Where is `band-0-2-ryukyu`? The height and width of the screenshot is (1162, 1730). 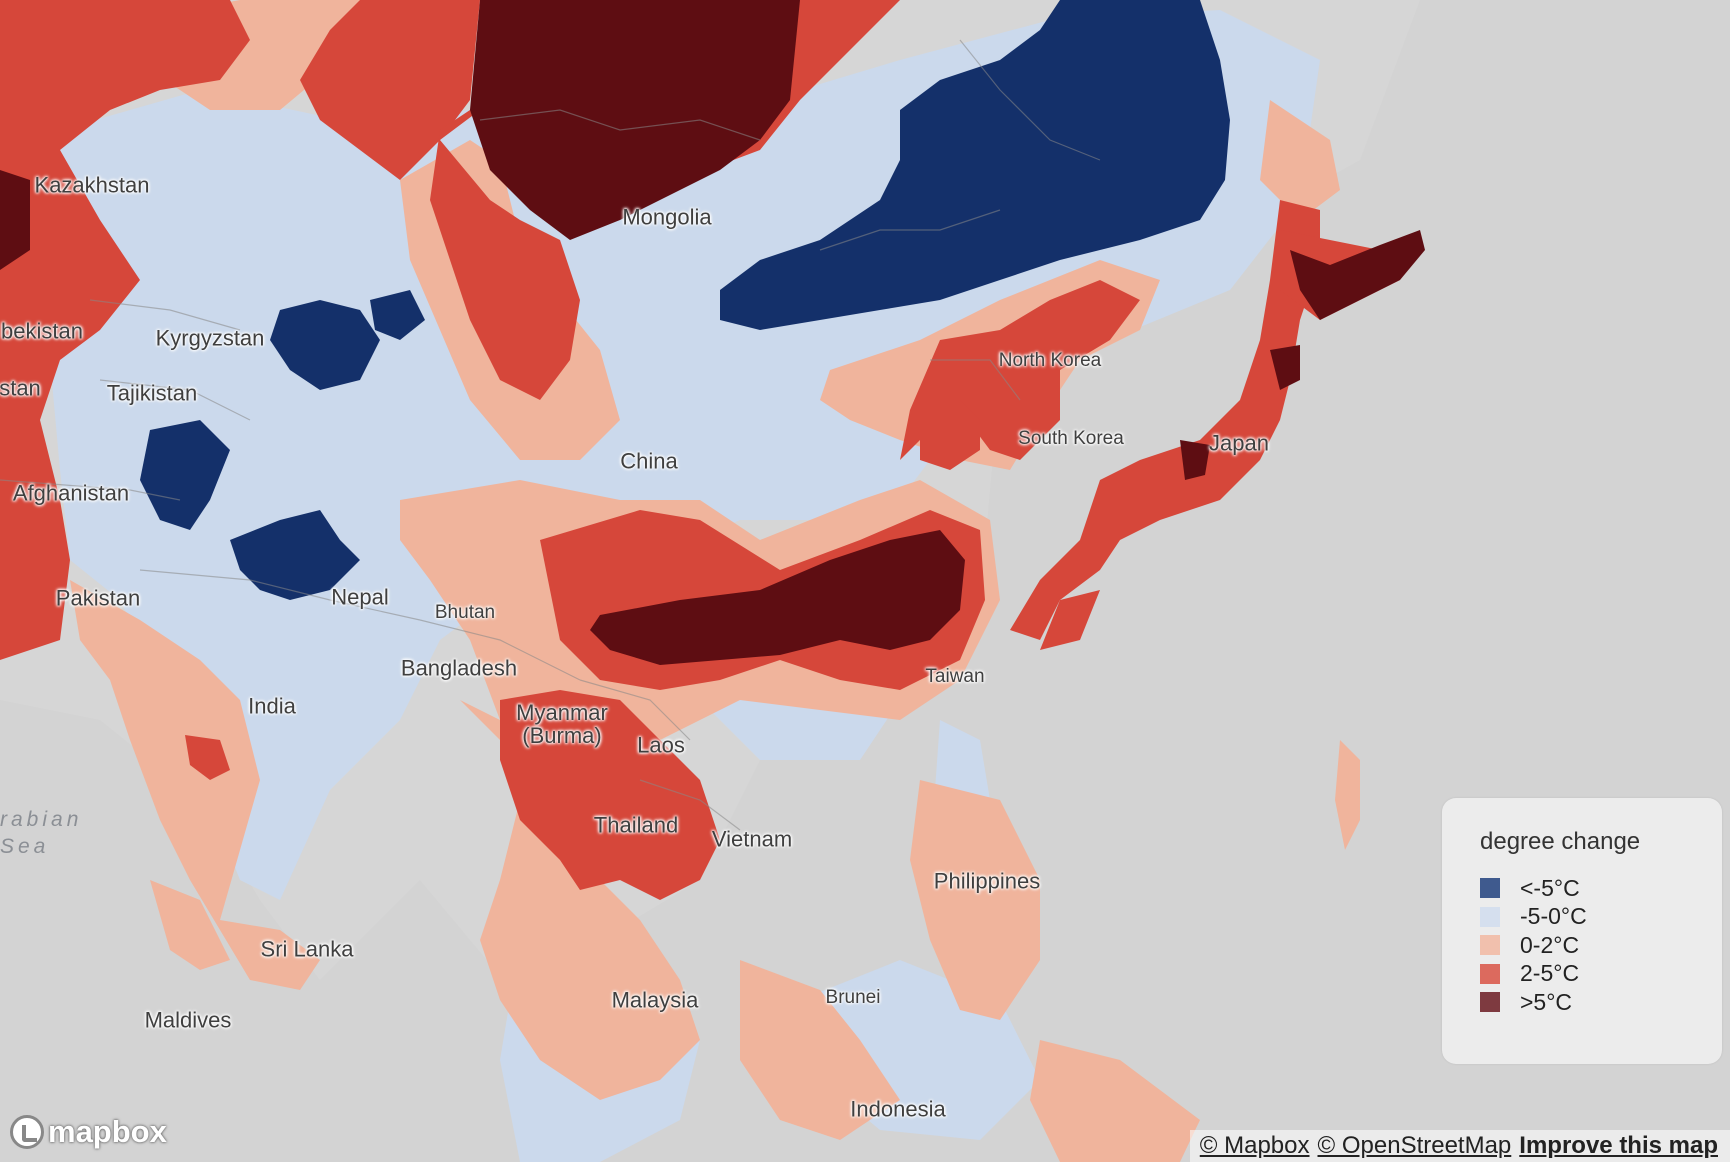
band-0-2-ryukyu is located at coordinates (1347, 795).